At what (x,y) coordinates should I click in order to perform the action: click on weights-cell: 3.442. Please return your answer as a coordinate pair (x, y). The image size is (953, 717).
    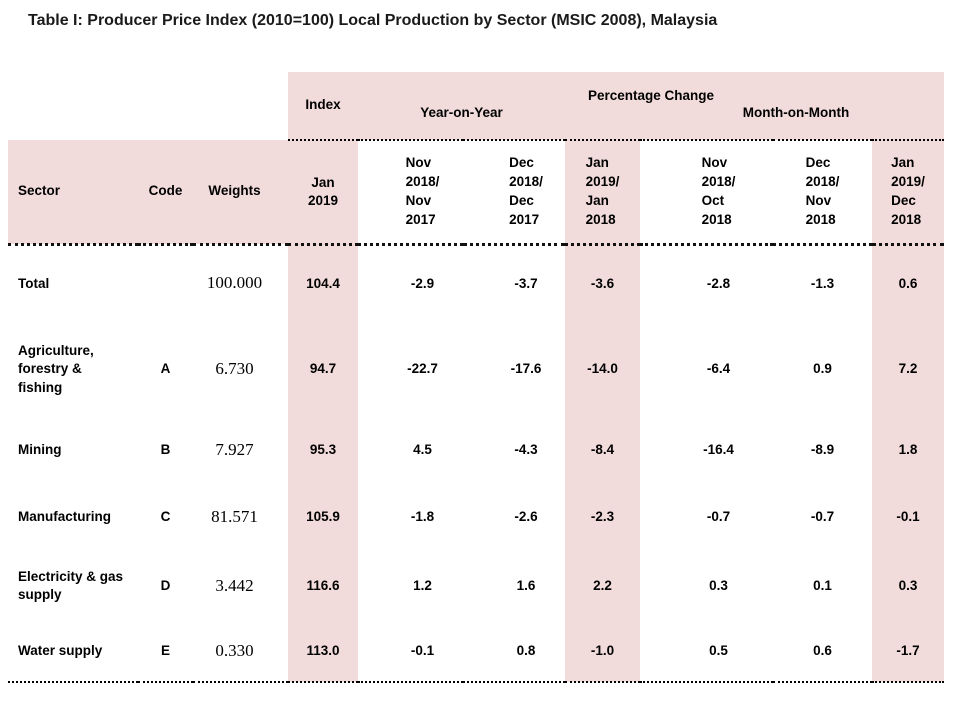
    Looking at the image, I should click on (234, 585).